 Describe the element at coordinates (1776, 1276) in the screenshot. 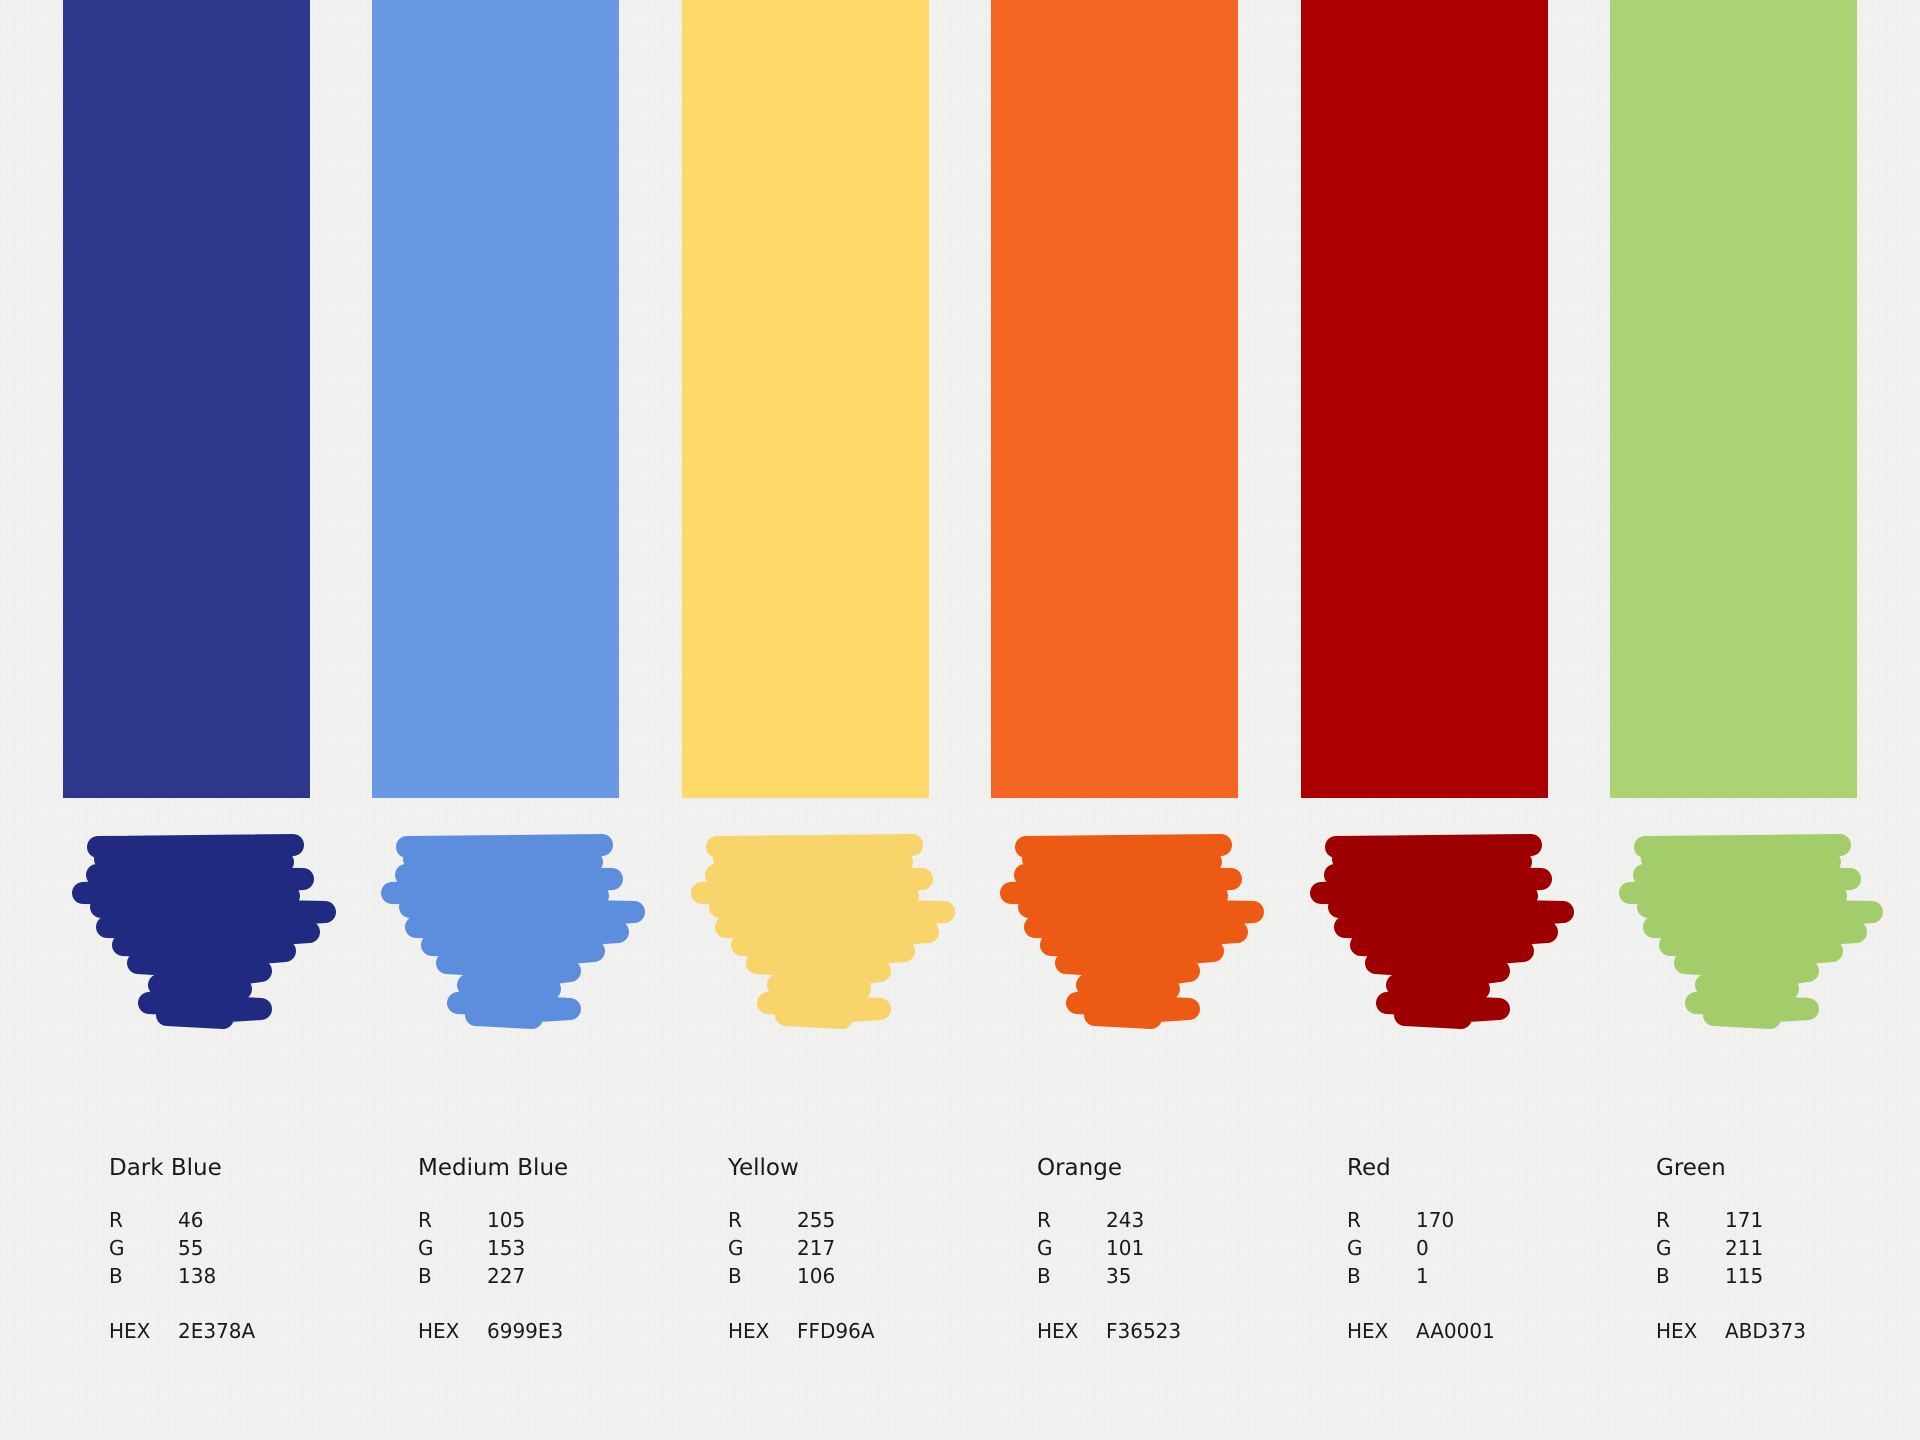

I see `blue-channel-row: B 115` at that location.